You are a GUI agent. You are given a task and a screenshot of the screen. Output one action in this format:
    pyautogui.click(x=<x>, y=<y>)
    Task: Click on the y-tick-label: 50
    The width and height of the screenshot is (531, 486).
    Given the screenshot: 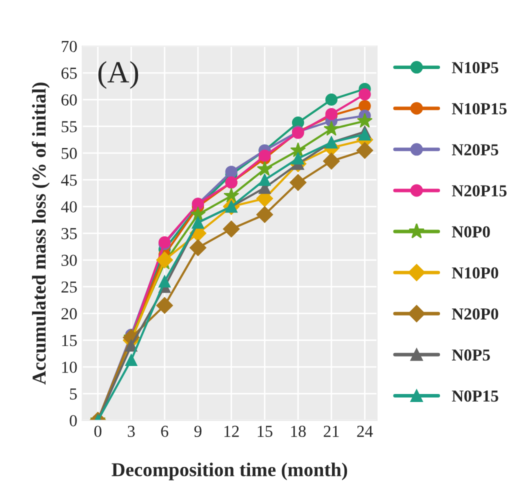 What is the action you would take?
    pyautogui.click(x=69, y=154)
    